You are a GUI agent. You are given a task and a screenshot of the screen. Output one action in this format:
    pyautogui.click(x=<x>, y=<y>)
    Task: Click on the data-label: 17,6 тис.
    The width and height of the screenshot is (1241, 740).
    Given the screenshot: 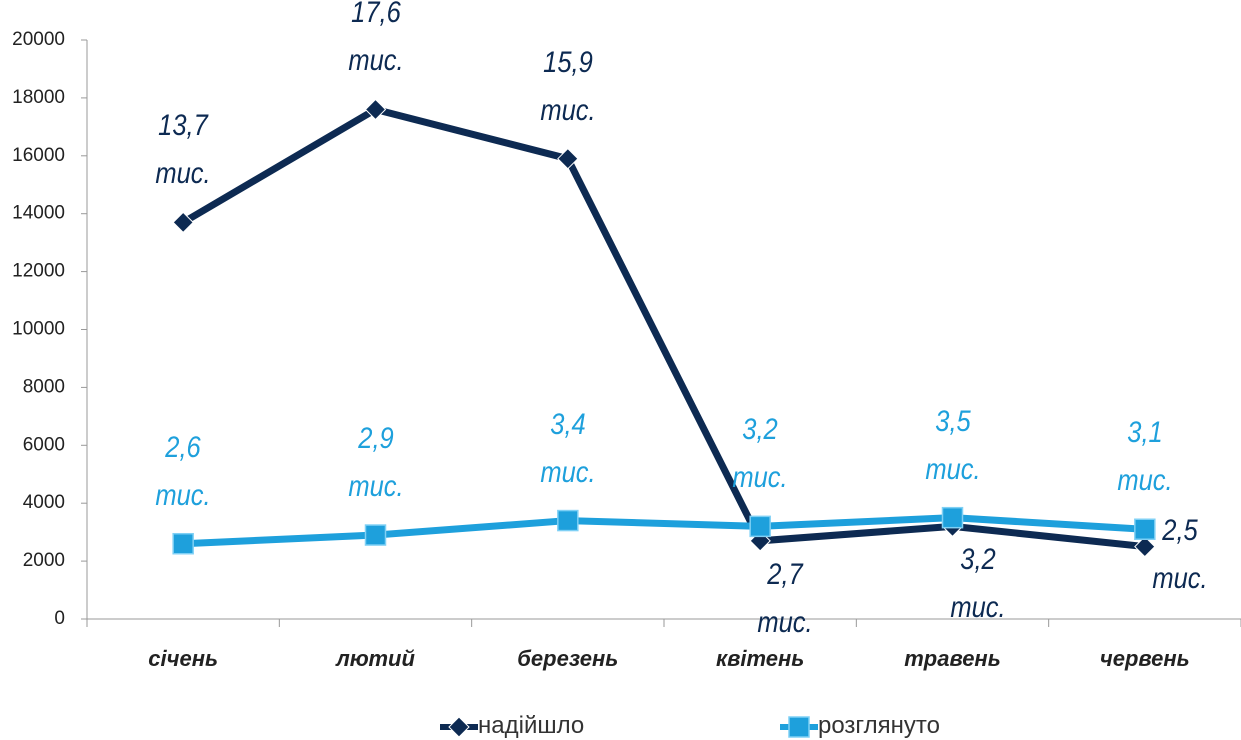 What is the action you would take?
    pyautogui.click(x=375, y=39)
    